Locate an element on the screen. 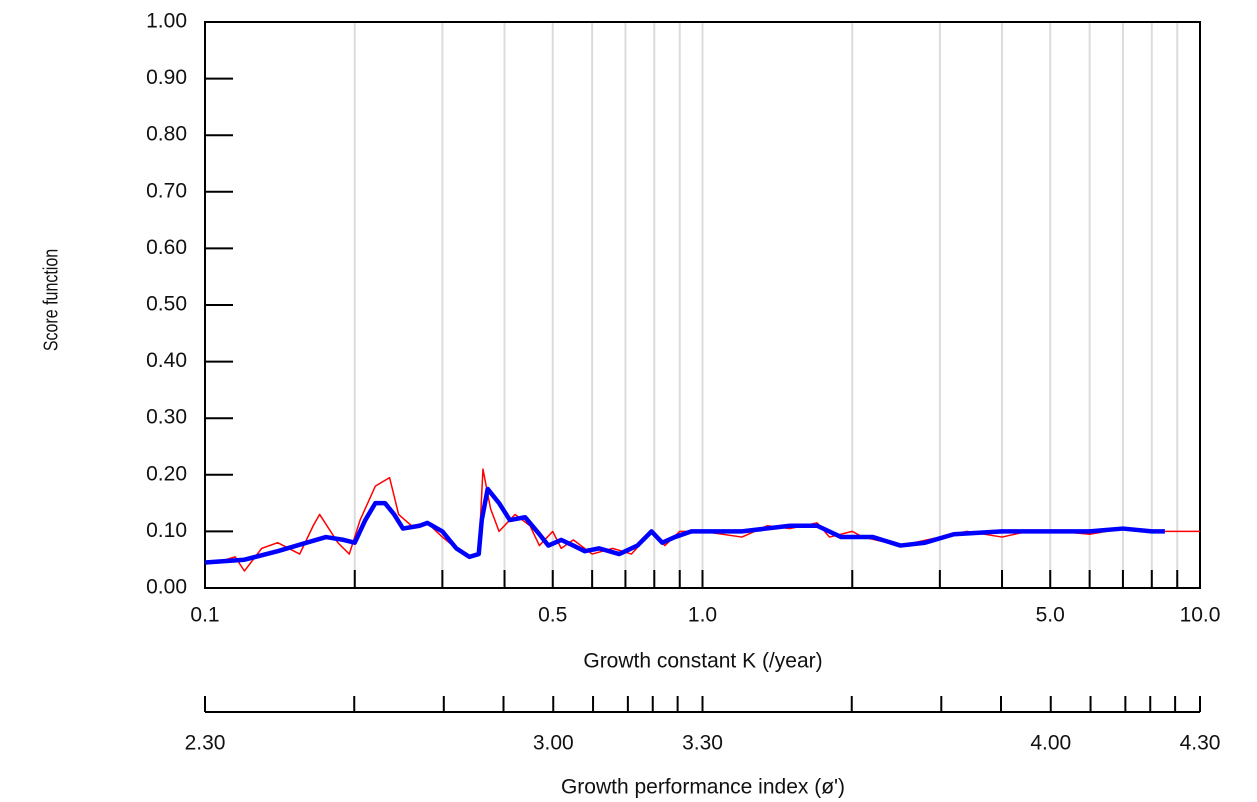 Image resolution: width=1257 pixels, height=802 pixels. x2-axis-title: Growth performance index (ø') is located at coordinates (703, 787).